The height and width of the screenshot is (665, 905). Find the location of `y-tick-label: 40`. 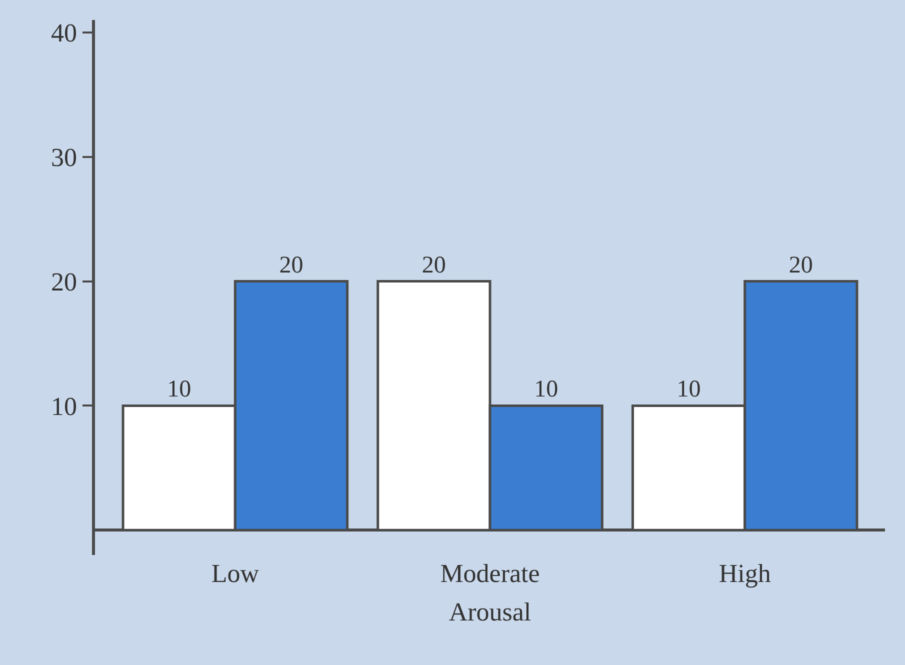

y-tick-label: 40 is located at coordinates (64, 33).